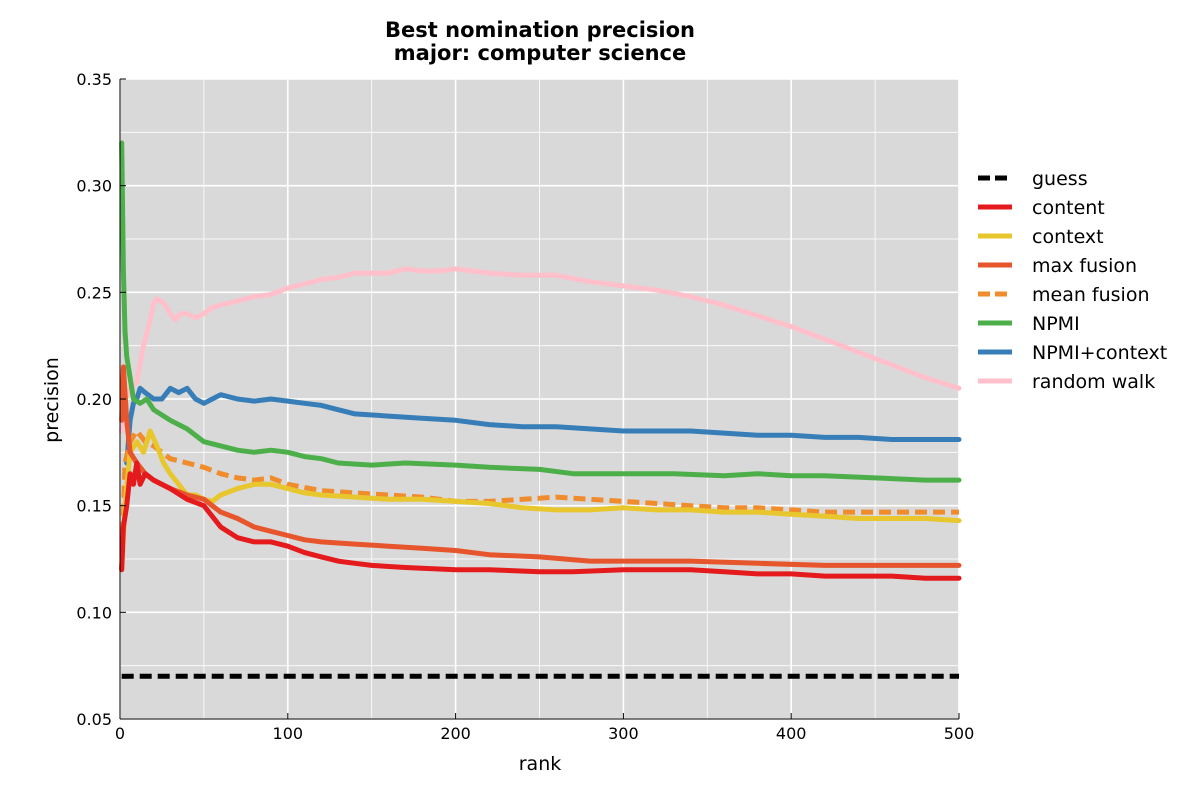  What do you see at coordinates (1099, 353) in the screenshot?
I see `legend-label: NPMI+context` at bounding box center [1099, 353].